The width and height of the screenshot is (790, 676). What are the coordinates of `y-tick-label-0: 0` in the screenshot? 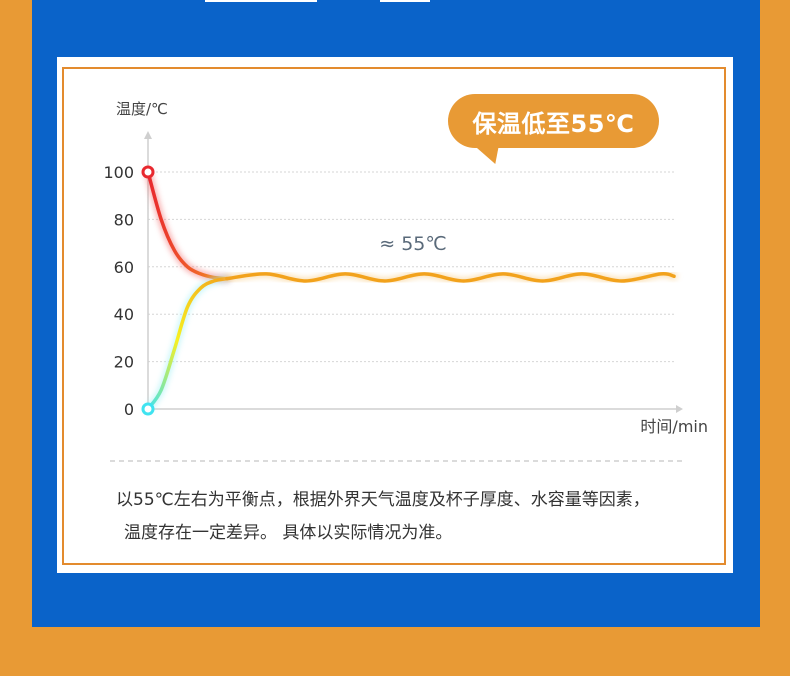 It's located at (129, 409).